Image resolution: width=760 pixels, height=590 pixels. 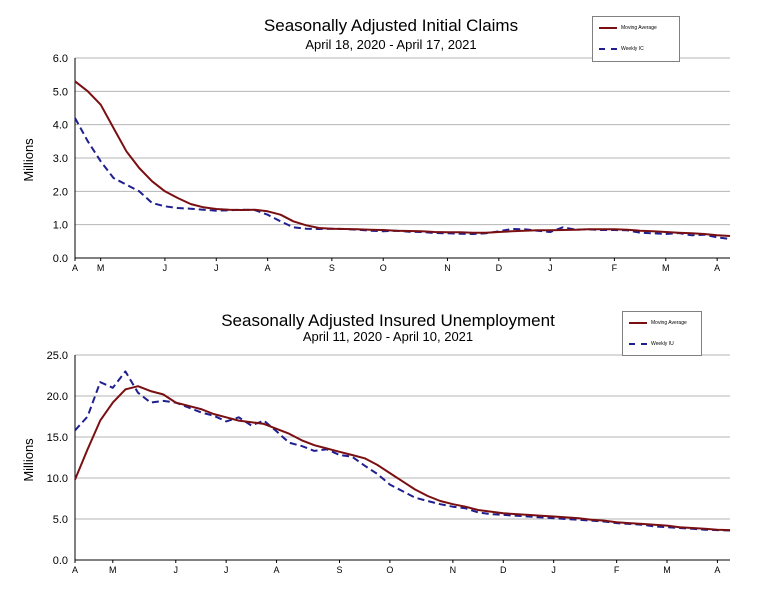 What do you see at coordinates (60, 226) in the screenshot?
I see `y-tick-label: 1.0` at bounding box center [60, 226].